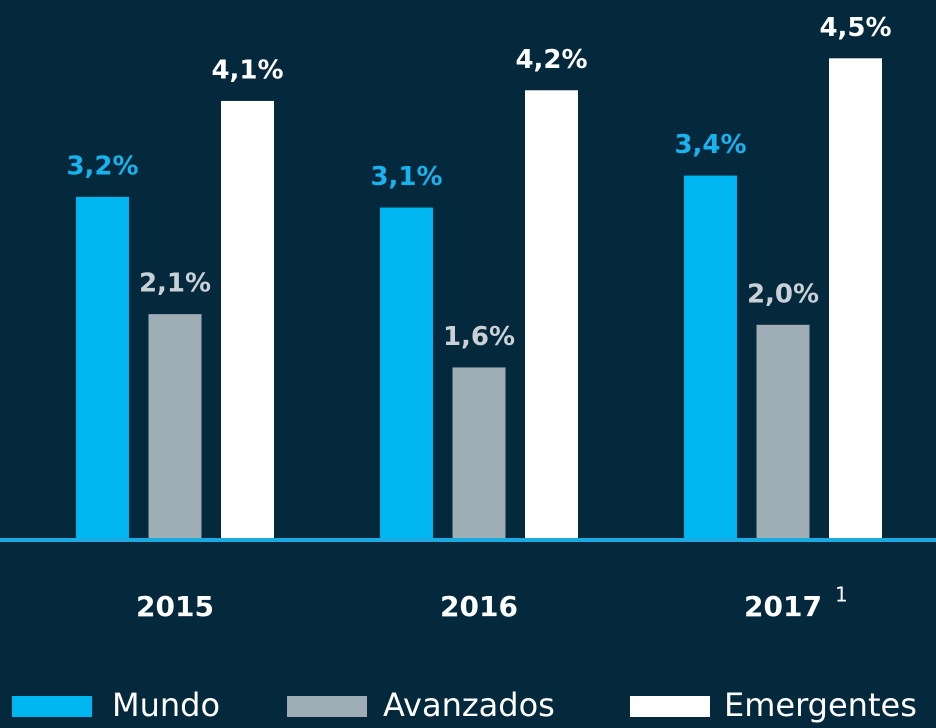 The height and width of the screenshot is (728, 936). I want to click on data-label: 4,1%, so click(247, 70).